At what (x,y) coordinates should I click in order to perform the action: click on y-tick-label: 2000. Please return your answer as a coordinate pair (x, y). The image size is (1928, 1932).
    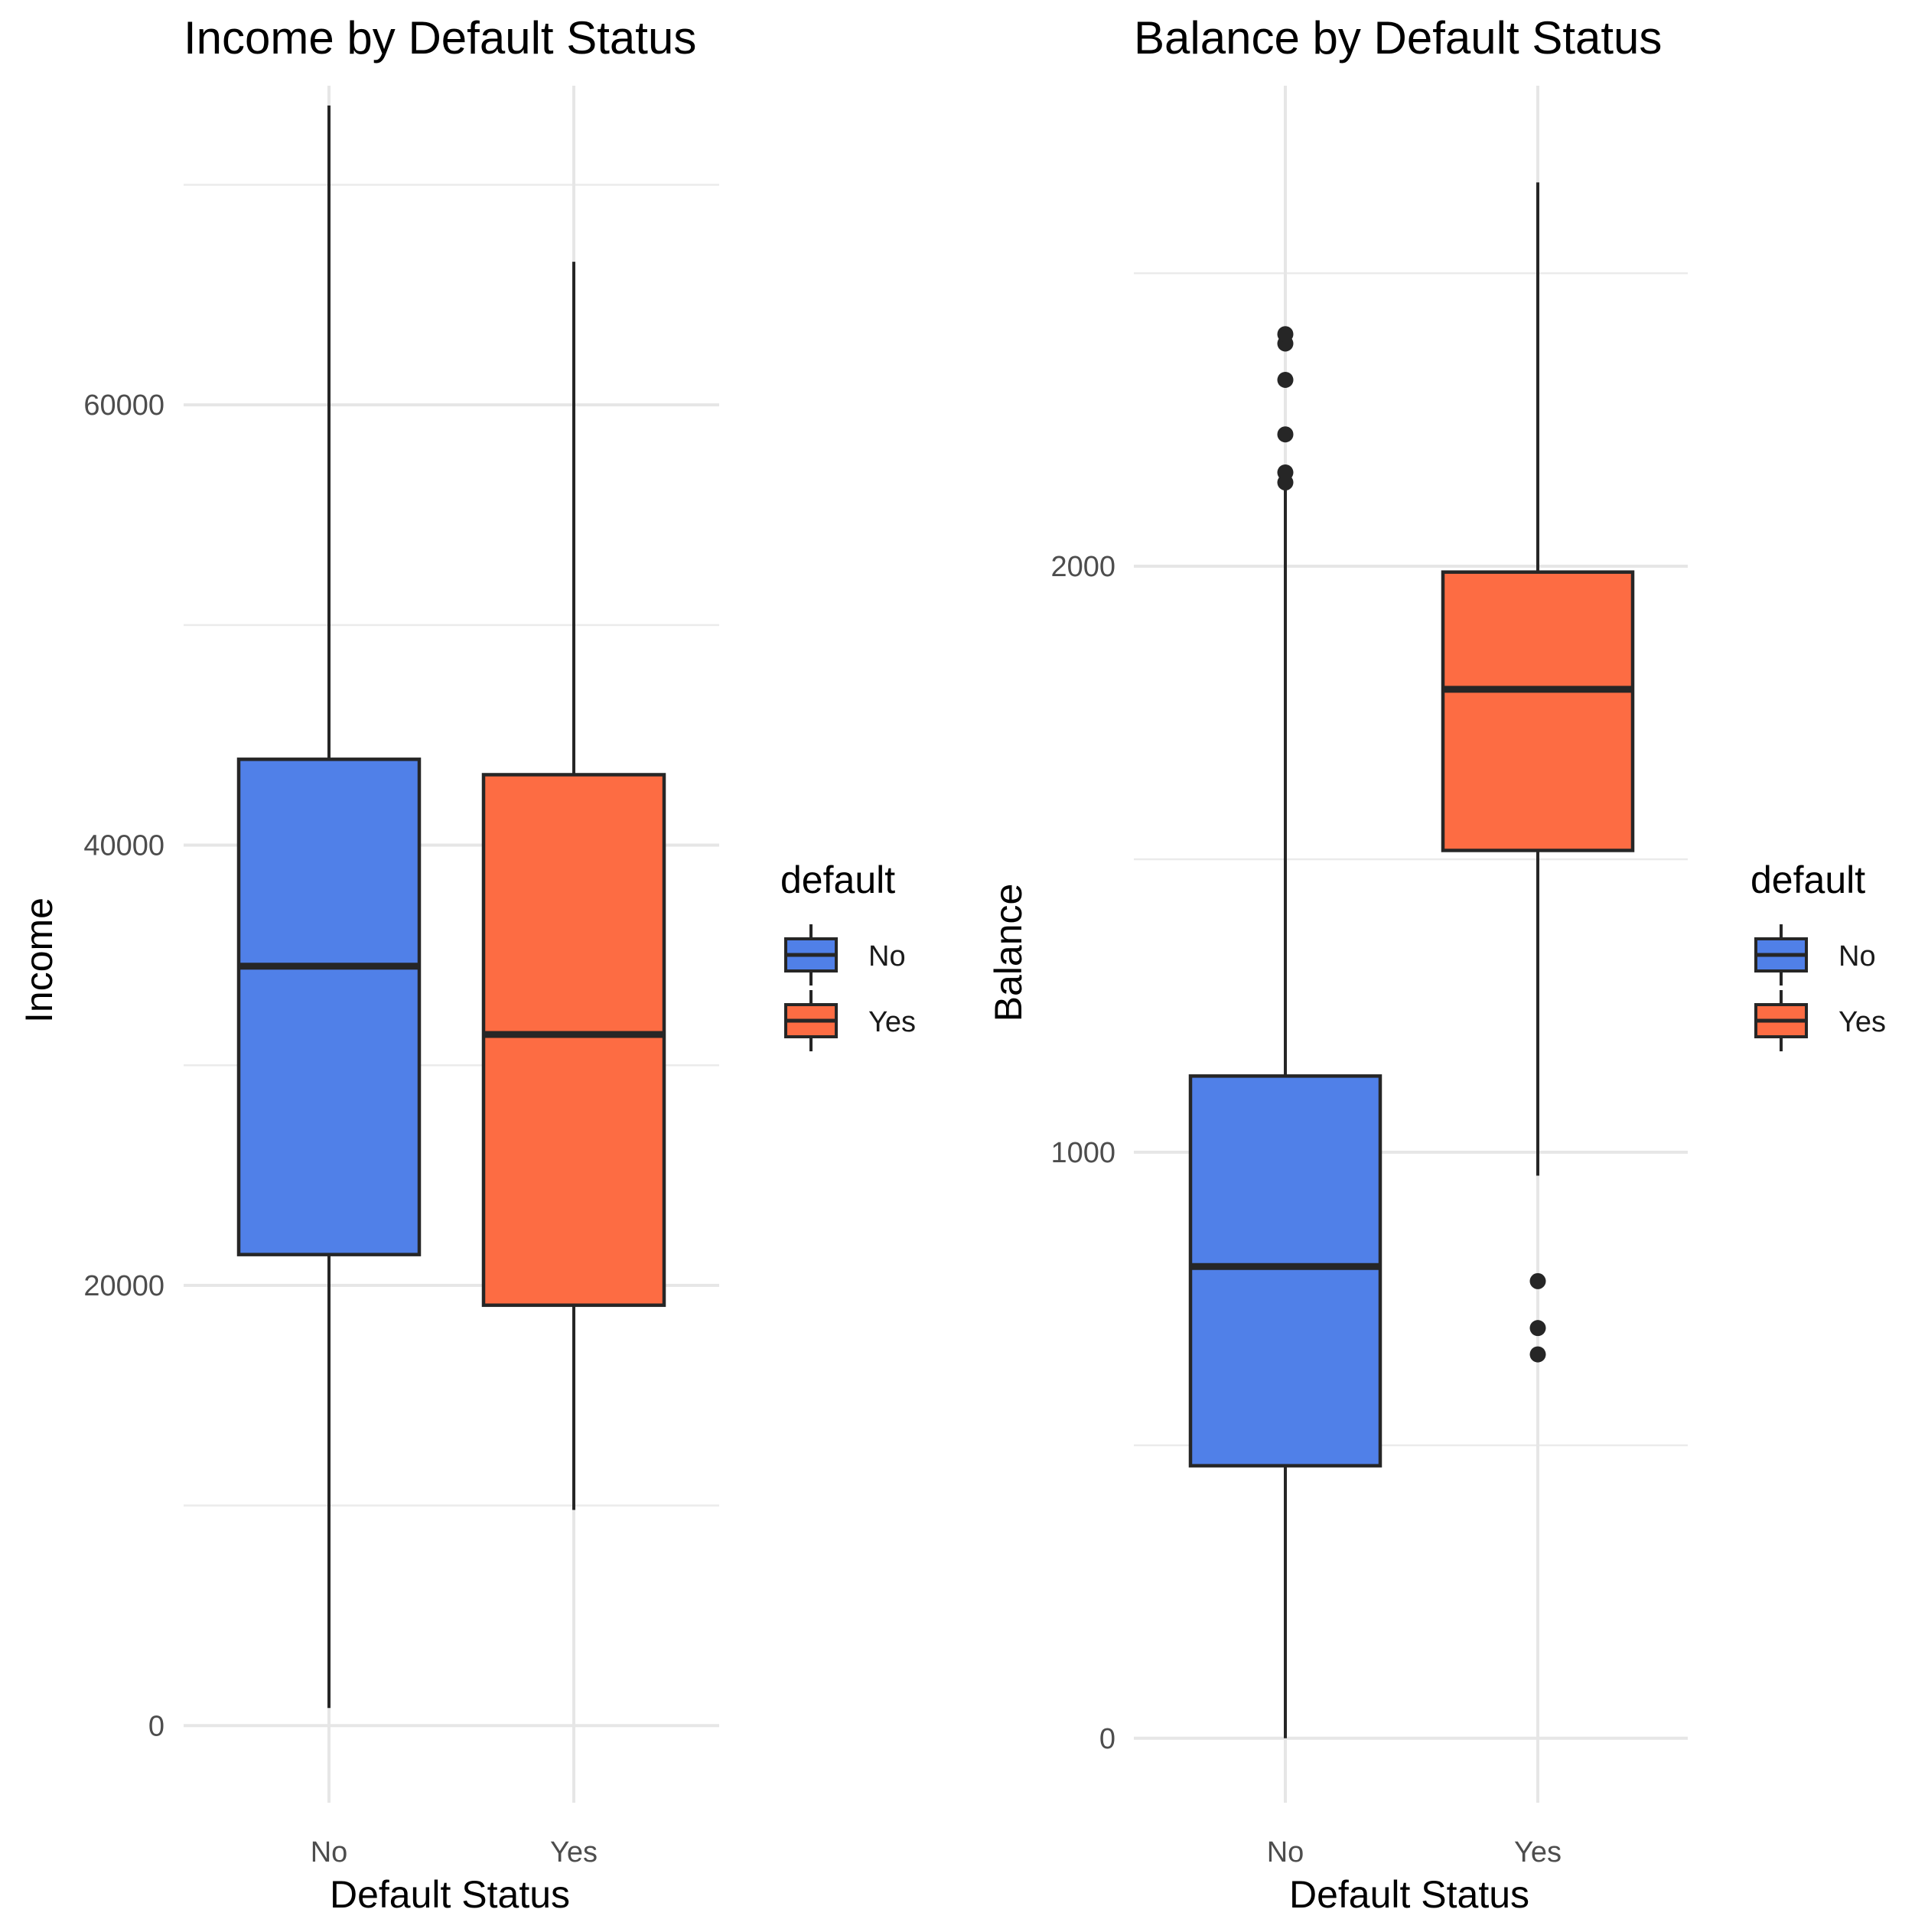
    Looking at the image, I should click on (1082, 567).